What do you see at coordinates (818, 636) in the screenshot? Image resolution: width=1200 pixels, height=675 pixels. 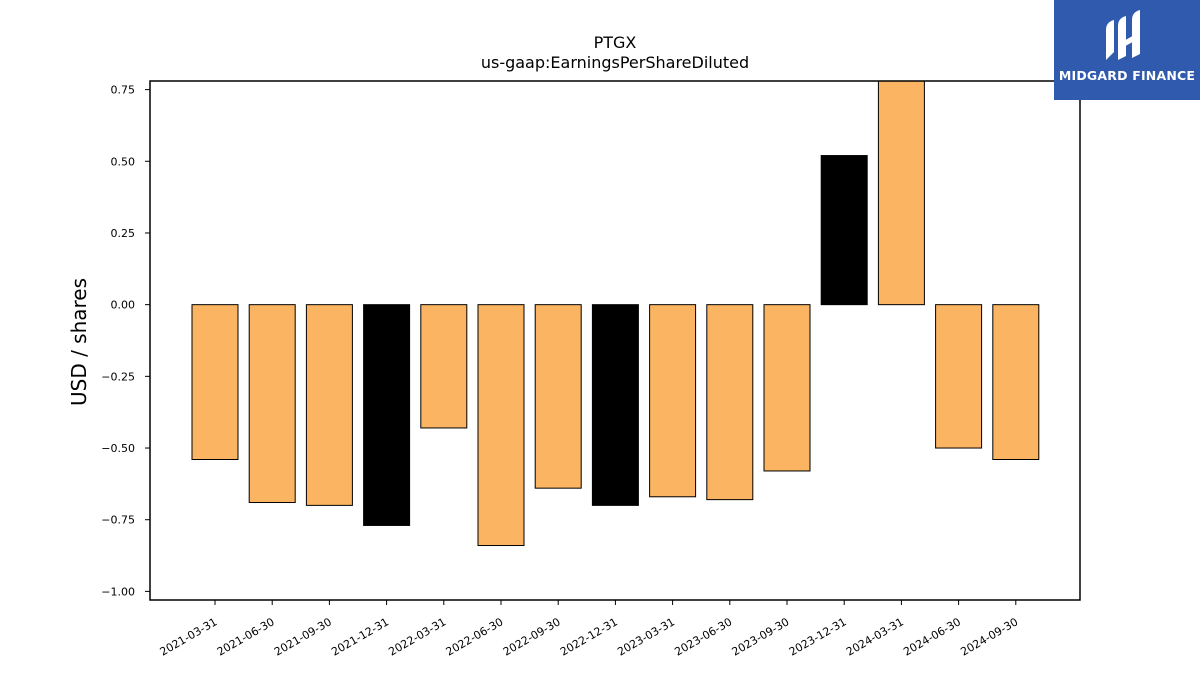 I see `x-tick-label: 2023-12-31` at bounding box center [818, 636].